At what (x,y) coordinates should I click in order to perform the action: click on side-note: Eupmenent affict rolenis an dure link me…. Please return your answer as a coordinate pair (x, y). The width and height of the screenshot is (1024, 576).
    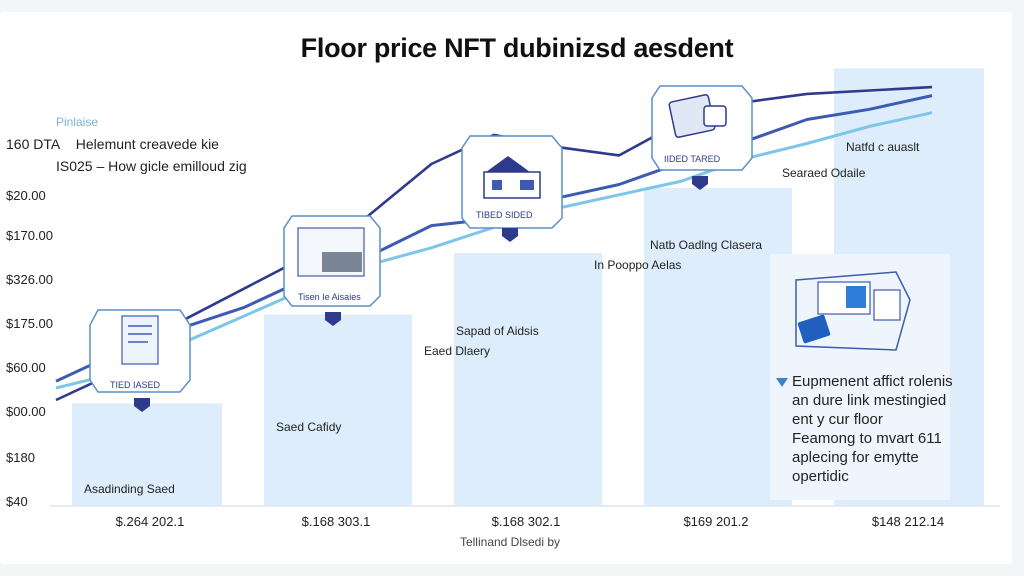
    Looking at the image, I should click on (872, 429).